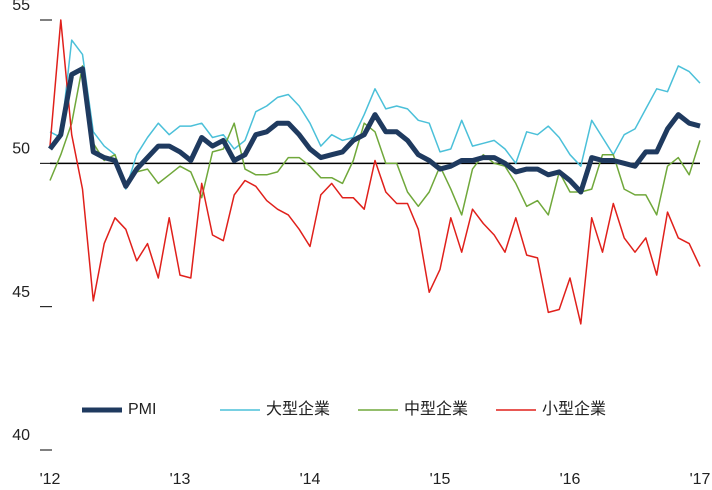 This screenshot has height=490, width=712. I want to click on y-tick-label: 40, so click(21, 435).